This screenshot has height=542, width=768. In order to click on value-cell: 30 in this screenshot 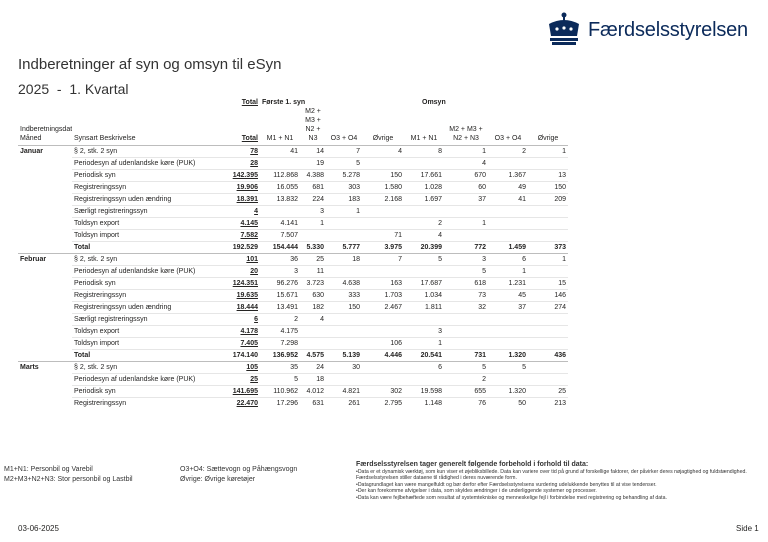, I will do `click(344, 367)`.